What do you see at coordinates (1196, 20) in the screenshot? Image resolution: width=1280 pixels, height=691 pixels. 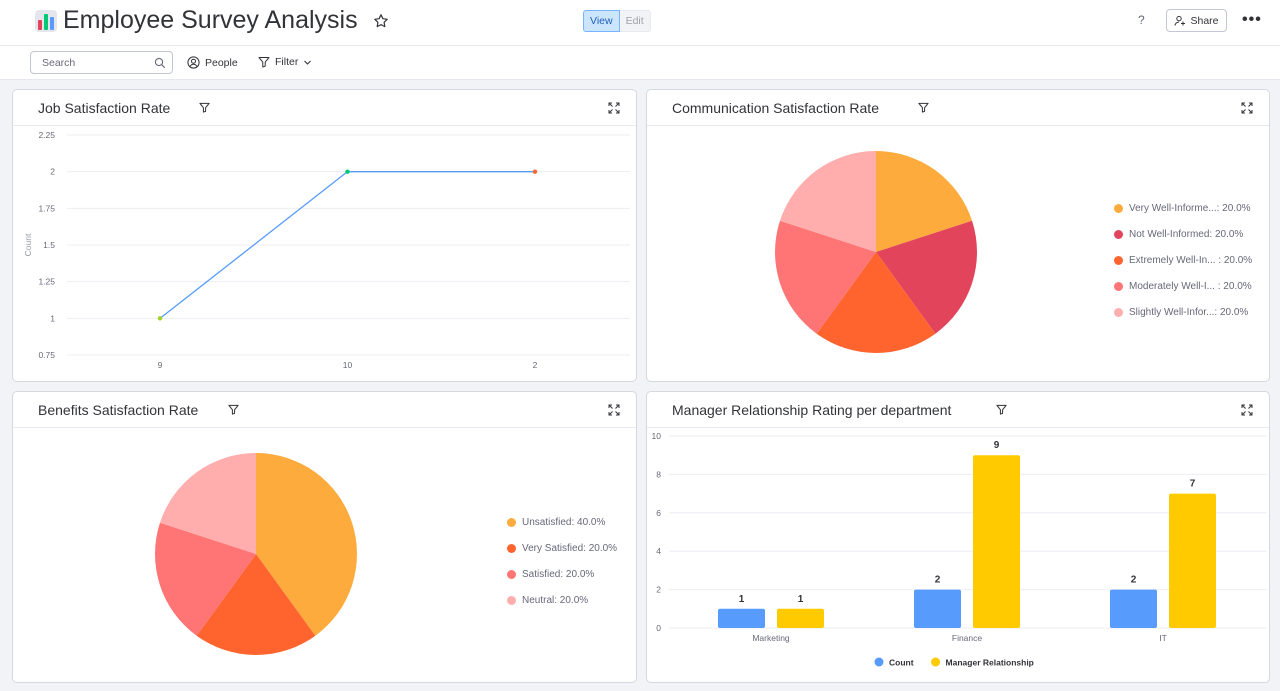 I see `share-button: Share` at bounding box center [1196, 20].